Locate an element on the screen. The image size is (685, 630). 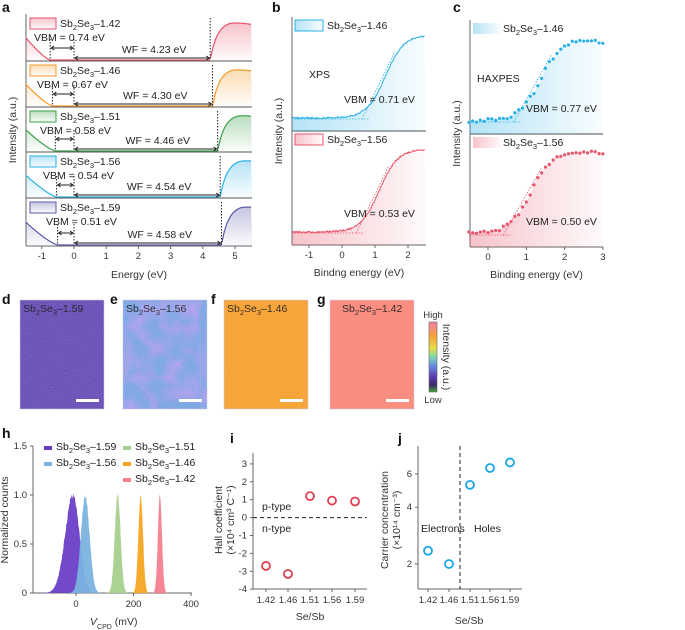
a-x-tick-label: 3 is located at coordinates (170, 256).